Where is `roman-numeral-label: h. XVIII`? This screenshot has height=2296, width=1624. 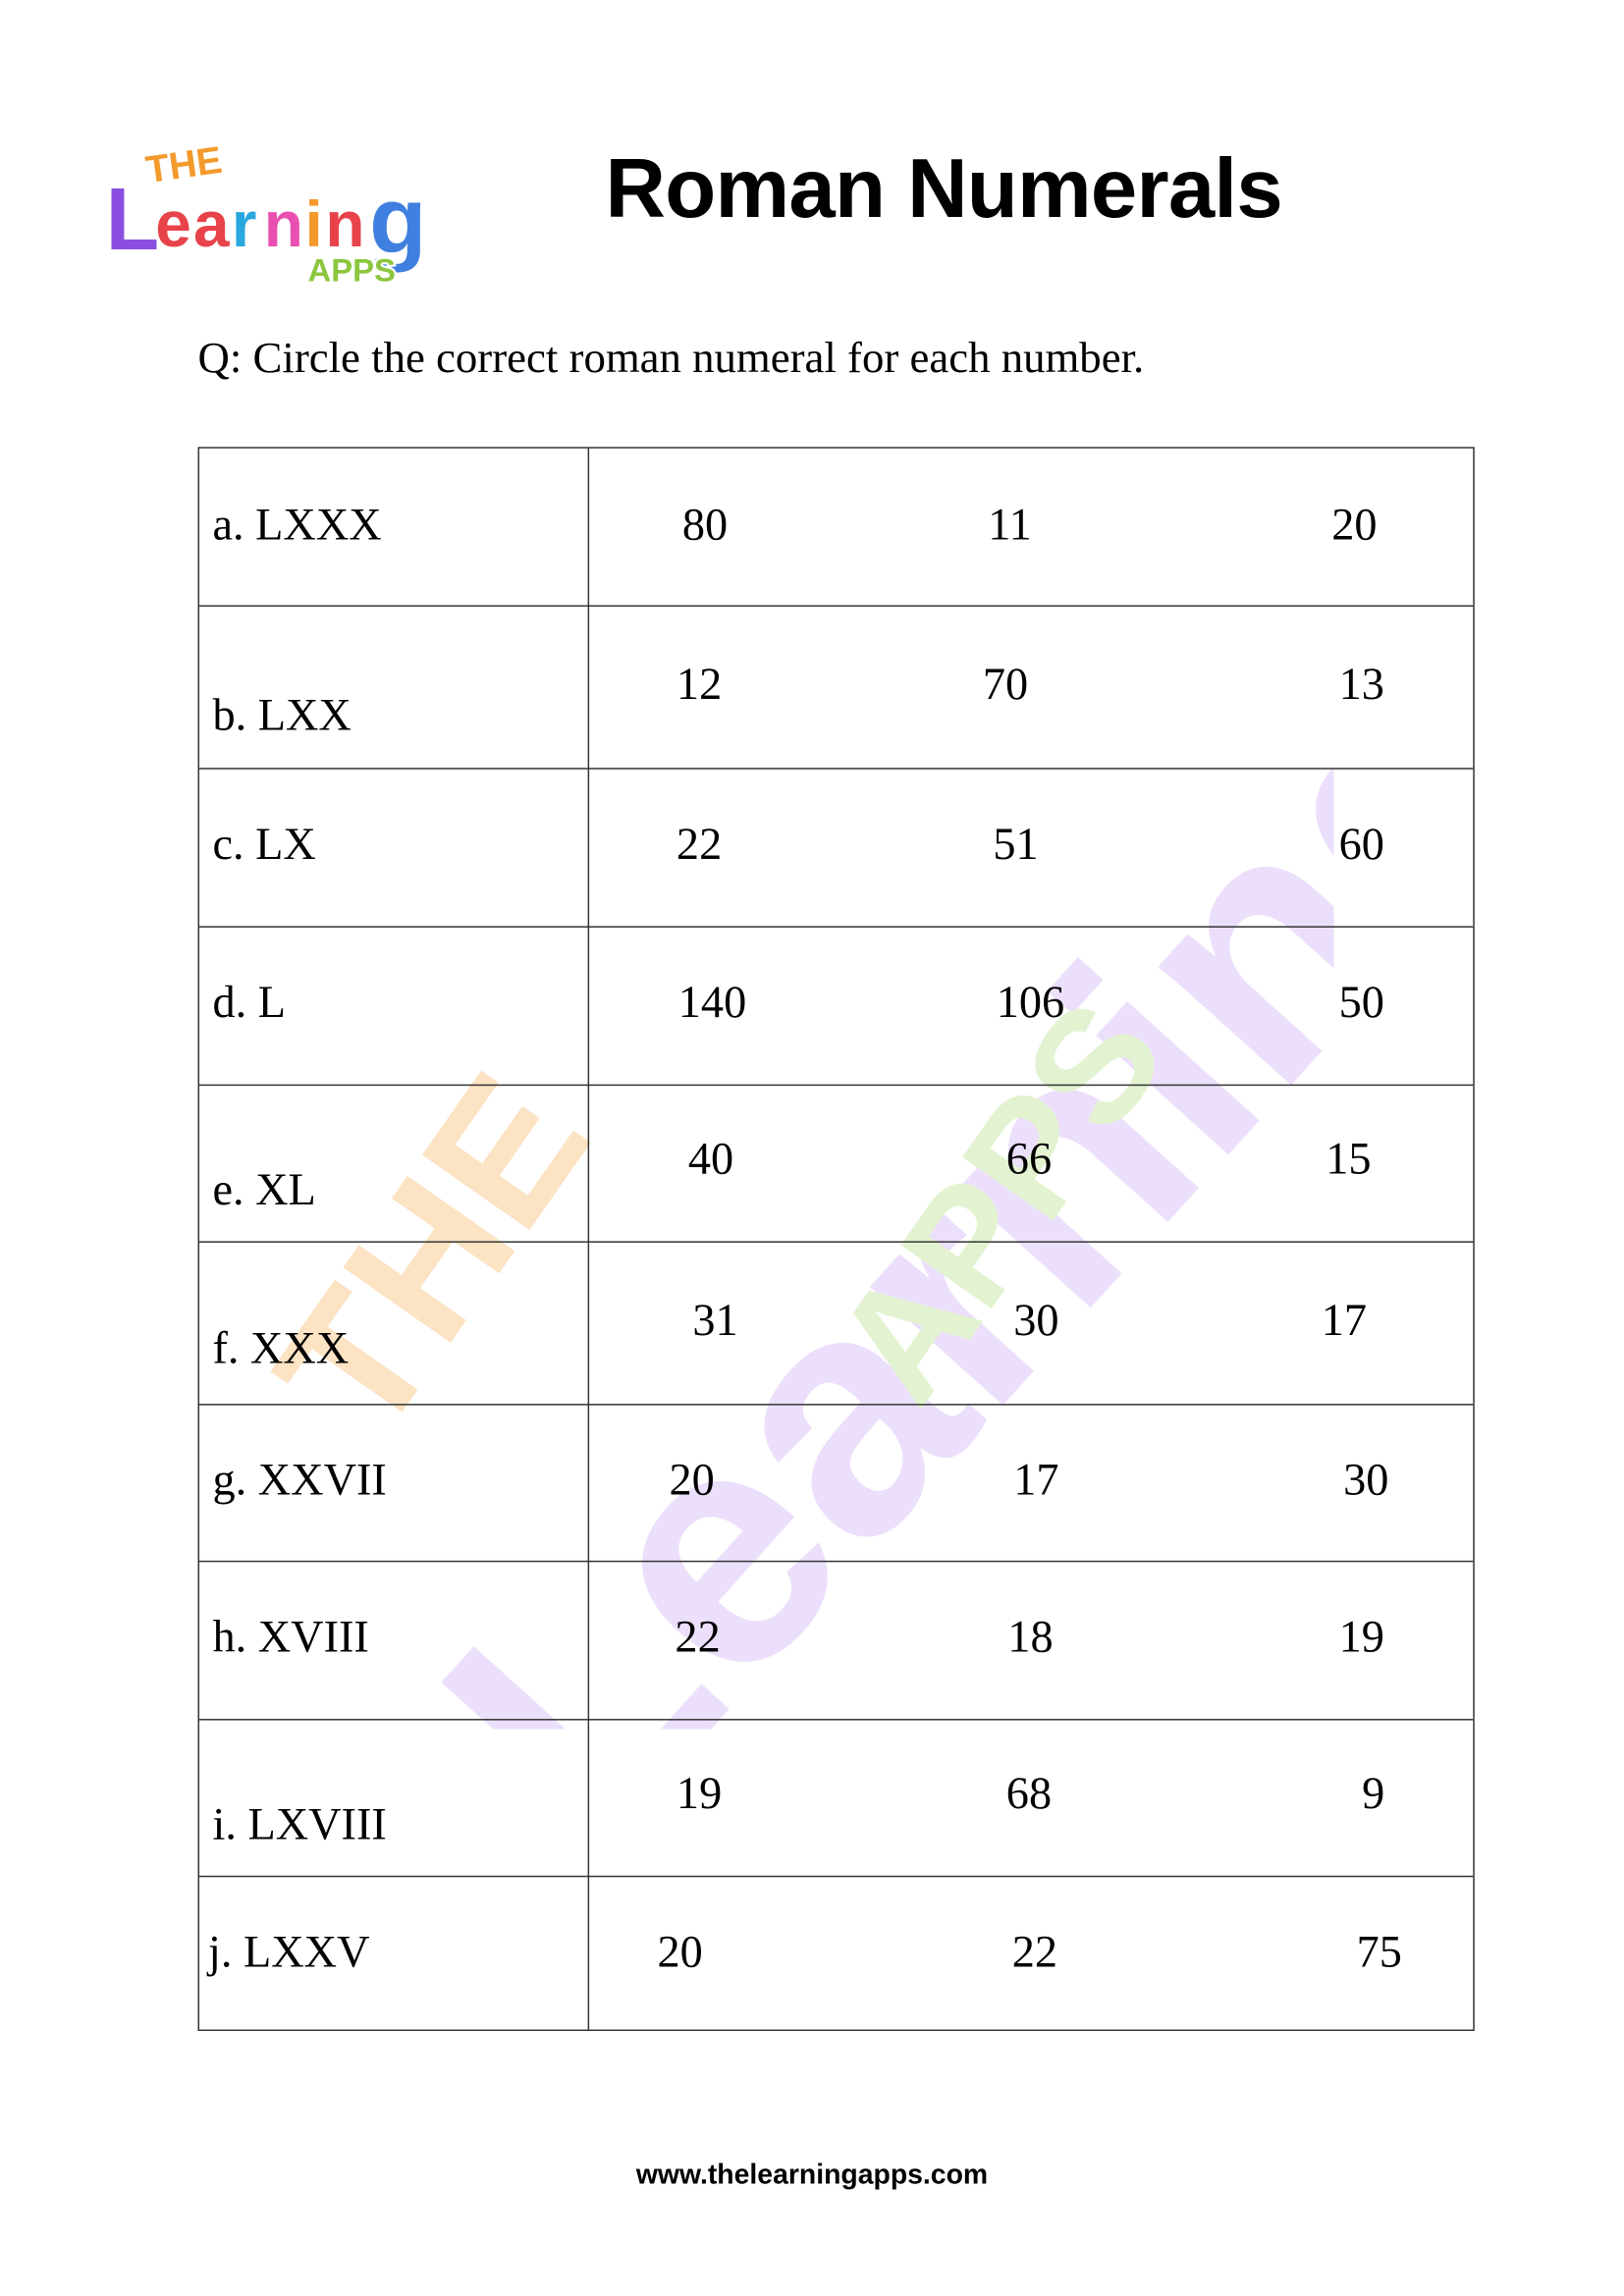
roman-numeral-label: h. XVIII is located at coordinates (290, 1636).